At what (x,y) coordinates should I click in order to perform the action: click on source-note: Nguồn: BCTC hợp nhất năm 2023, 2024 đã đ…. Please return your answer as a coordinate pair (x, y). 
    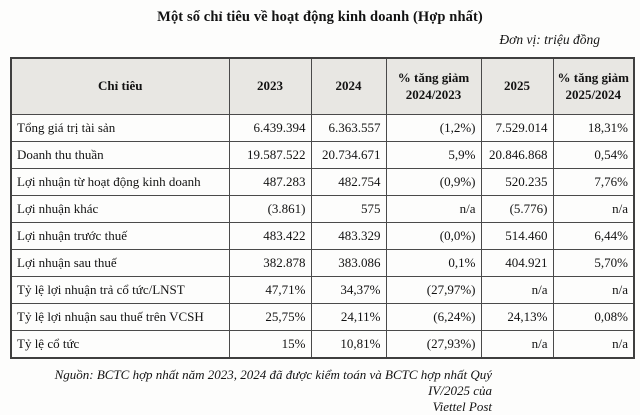
    Looking at the image, I should click on (266, 391).